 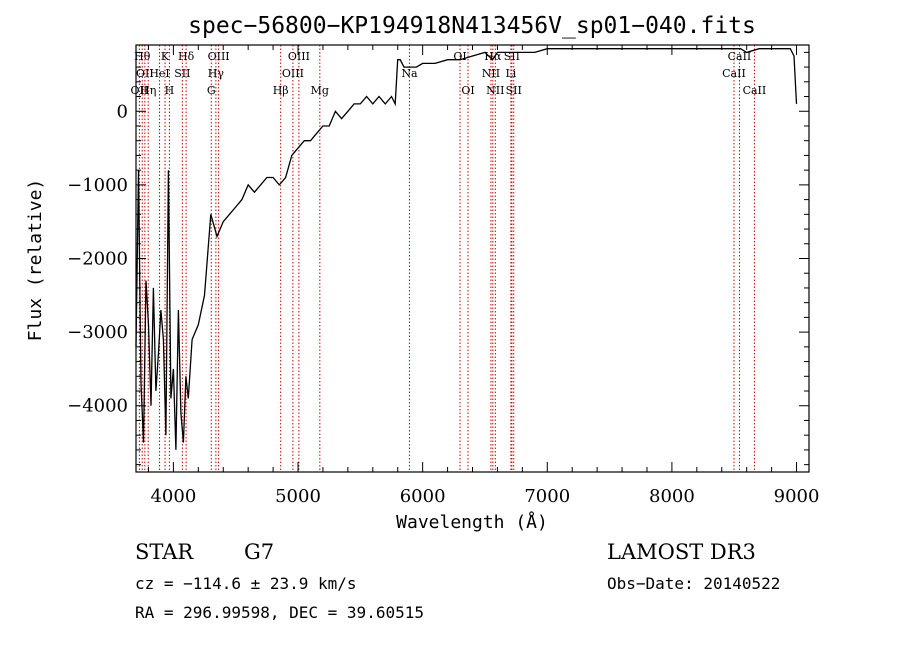 What do you see at coordinates (165, 56) in the screenshot?
I see `spectral-line-label: K` at bounding box center [165, 56].